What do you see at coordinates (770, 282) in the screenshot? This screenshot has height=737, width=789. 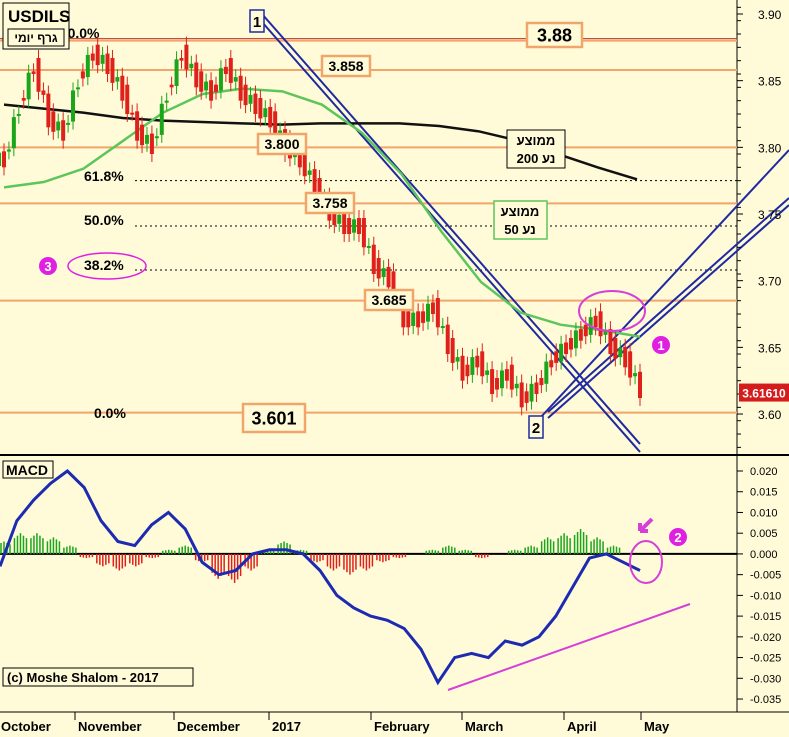 I see `price-tick-label: 3.70` at bounding box center [770, 282].